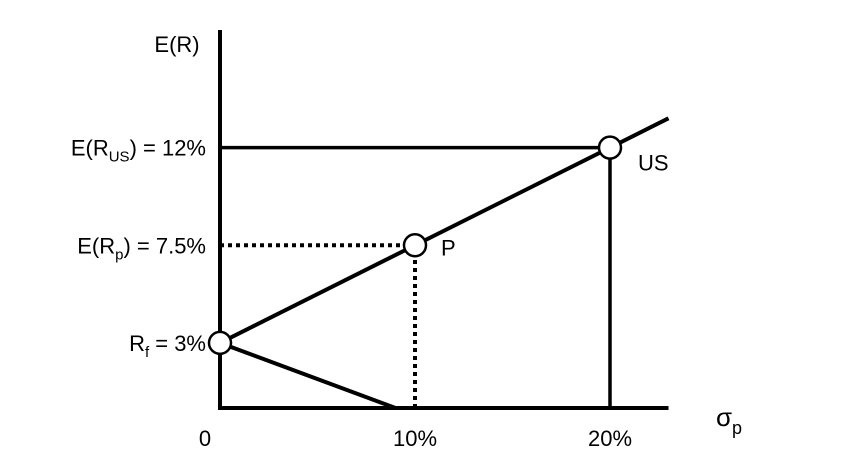 The width and height of the screenshot is (846, 464). Describe the element at coordinates (448, 247) in the screenshot. I see `point-label-p: P` at that location.